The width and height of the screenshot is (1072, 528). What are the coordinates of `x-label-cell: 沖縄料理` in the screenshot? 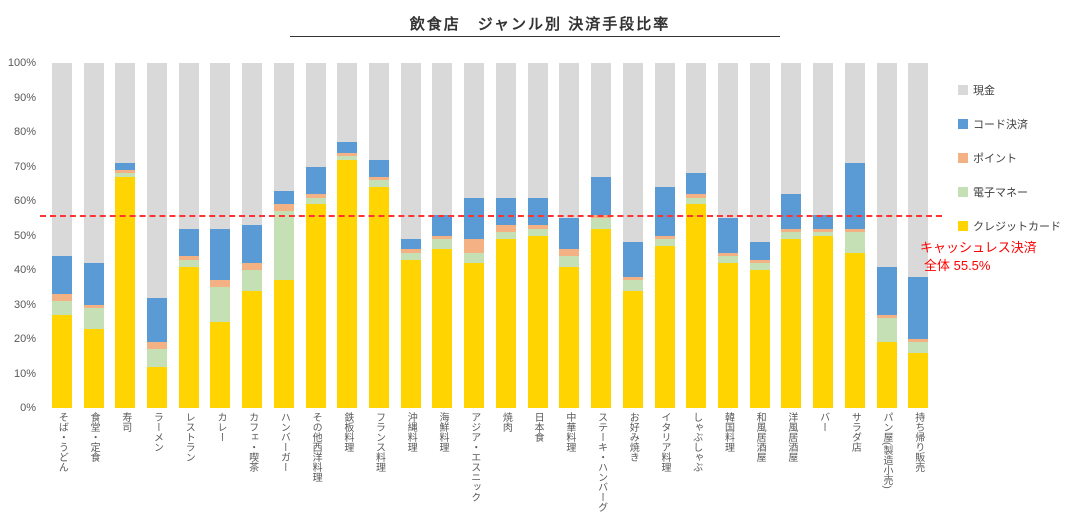 It's located at (411, 470).